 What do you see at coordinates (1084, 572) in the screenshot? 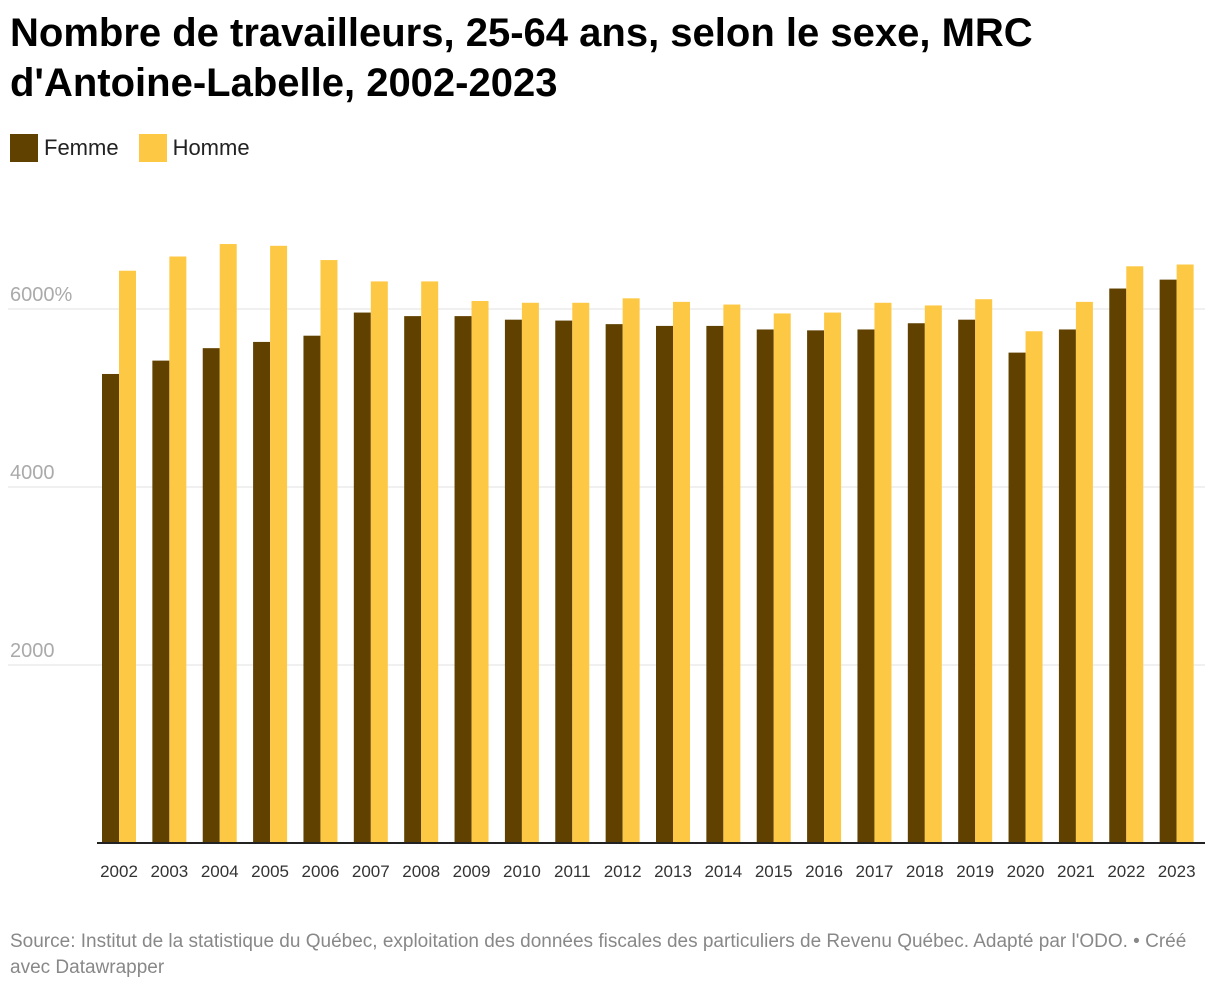
I see `bar-homme-2021` at bounding box center [1084, 572].